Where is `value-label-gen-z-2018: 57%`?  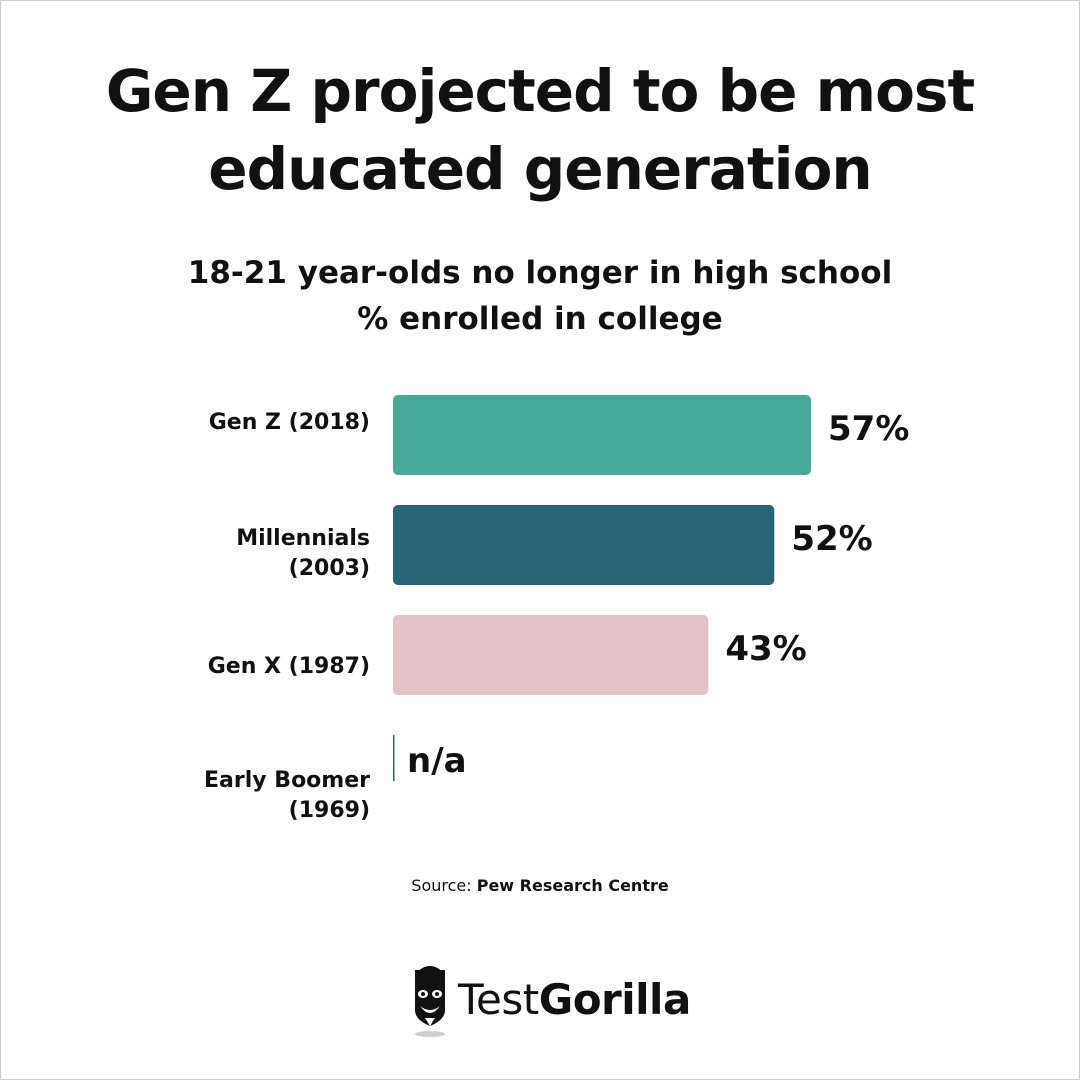 value-label-gen-z-2018: 57% is located at coordinates (868, 429).